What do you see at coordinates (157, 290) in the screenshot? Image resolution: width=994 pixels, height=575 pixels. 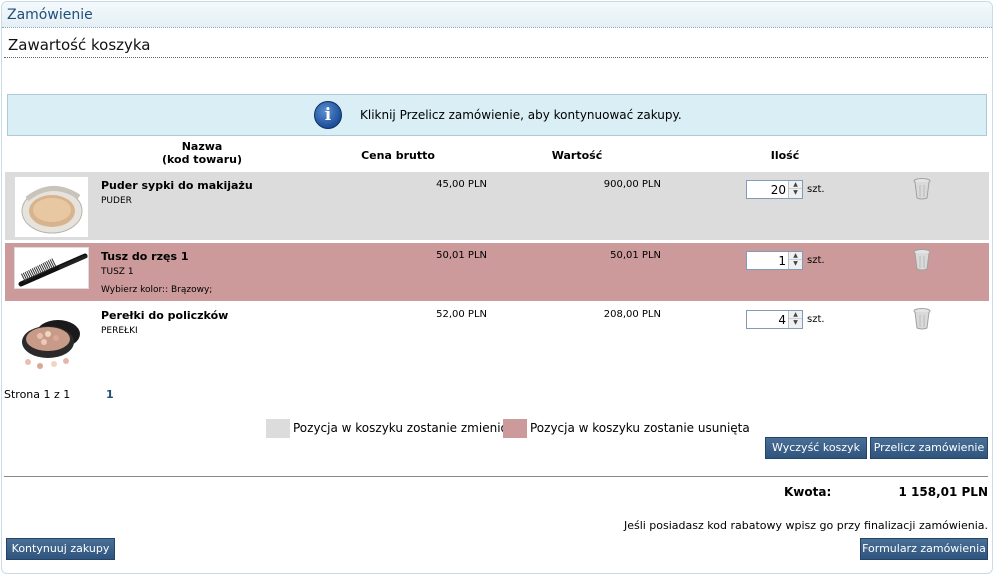 I see `product-option: Wybierz kolor:: Brązowy;` at bounding box center [157, 290].